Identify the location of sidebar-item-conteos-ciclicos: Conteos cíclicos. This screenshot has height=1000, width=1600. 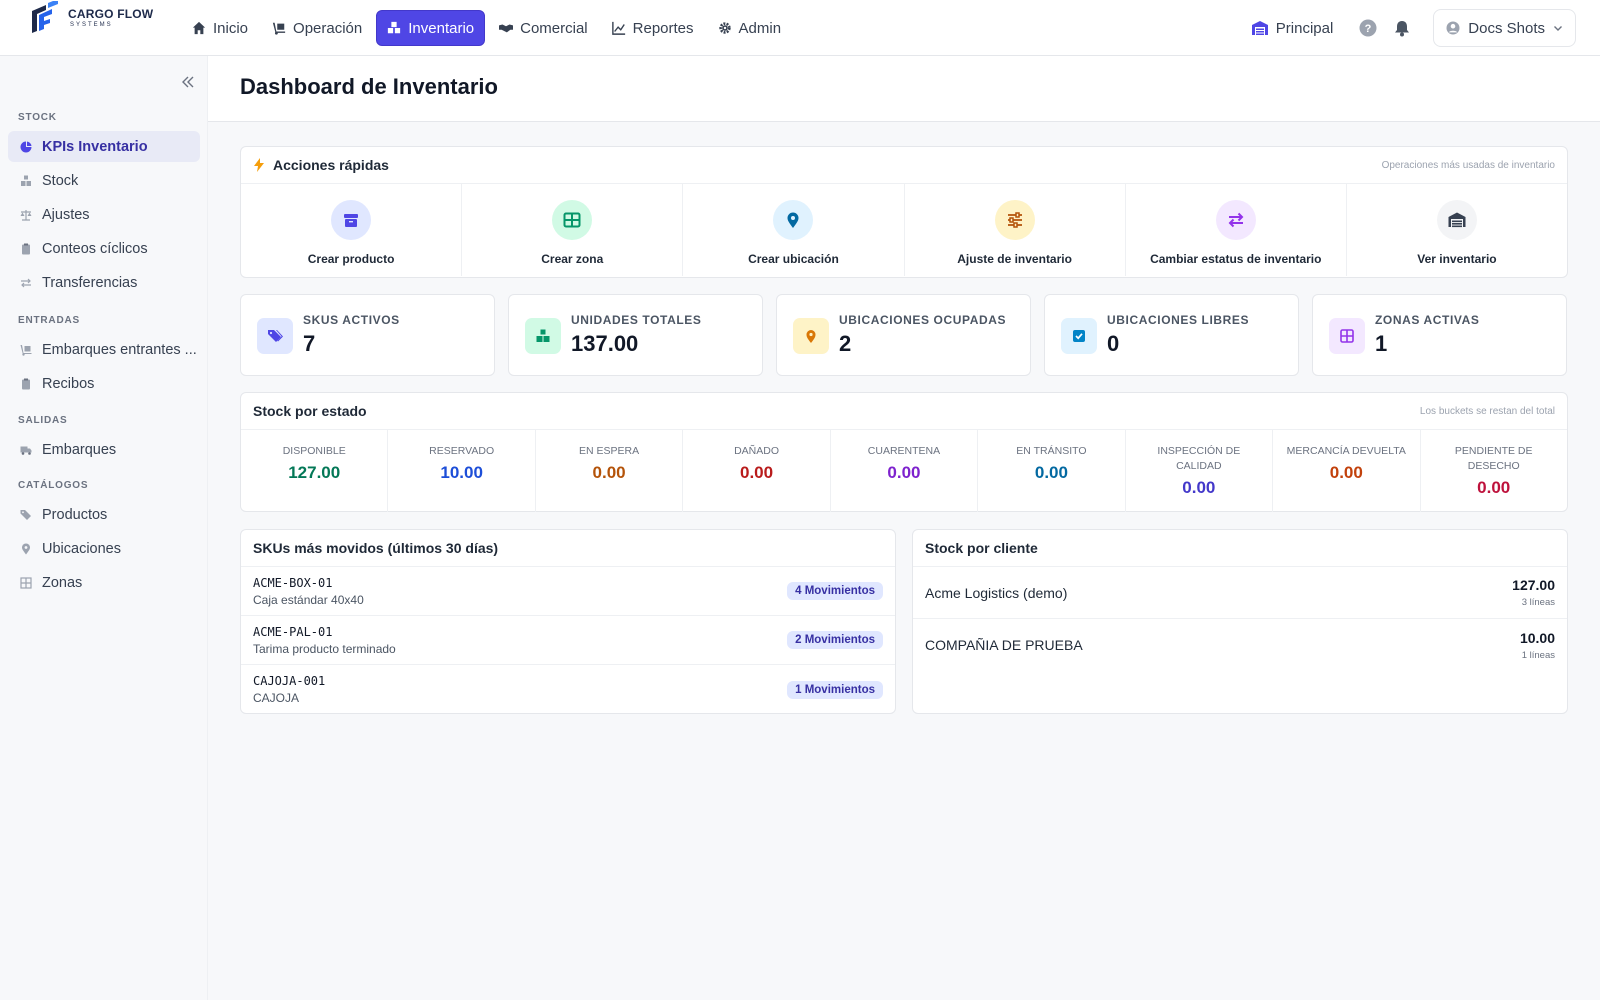
(104, 248).